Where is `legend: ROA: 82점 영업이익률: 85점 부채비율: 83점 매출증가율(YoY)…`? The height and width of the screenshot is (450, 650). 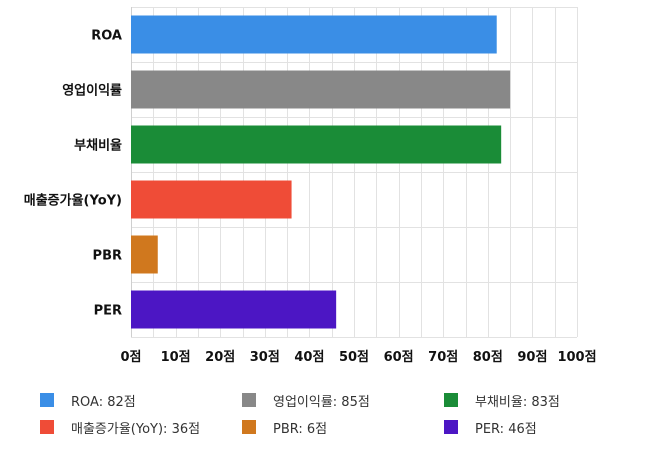 legend: ROA: 82점 영업이익률: 85점 부채비율: 83점 매출증가율(YoY)… is located at coordinates (340, 413).